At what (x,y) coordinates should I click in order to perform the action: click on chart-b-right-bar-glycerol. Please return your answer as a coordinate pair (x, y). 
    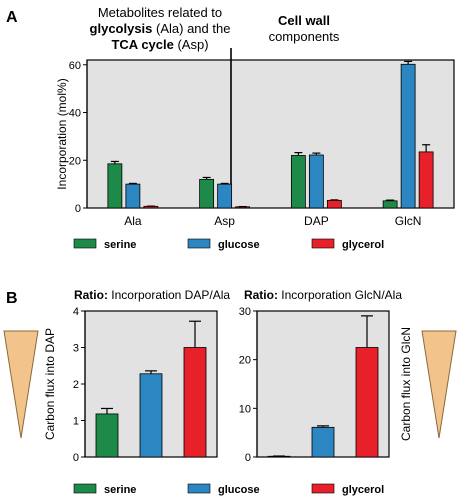
    Looking at the image, I should click on (367, 402).